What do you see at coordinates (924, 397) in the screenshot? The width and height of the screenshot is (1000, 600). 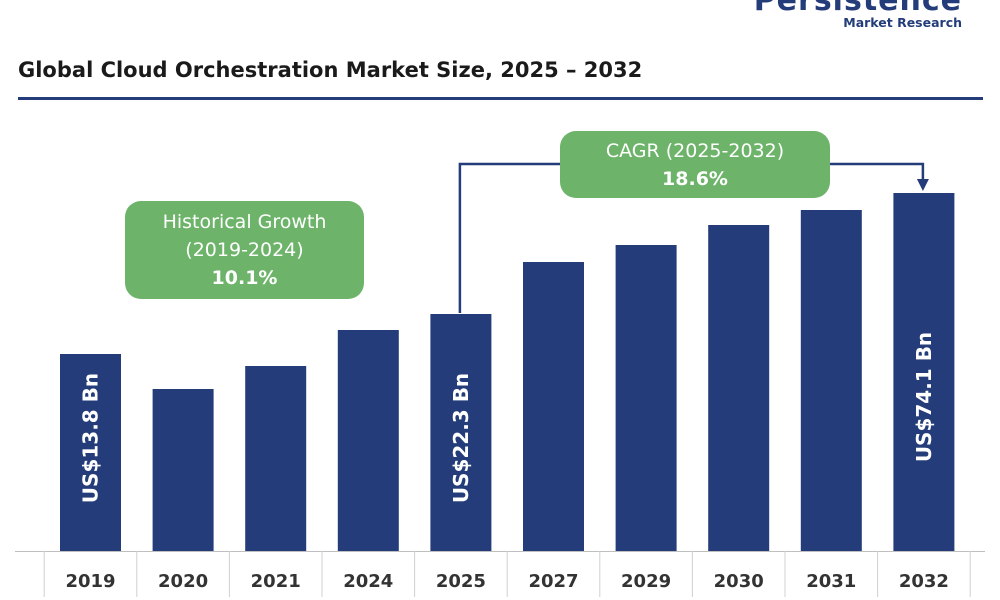 I see `data-label-2032: US$74.1 Bn` at bounding box center [924, 397].